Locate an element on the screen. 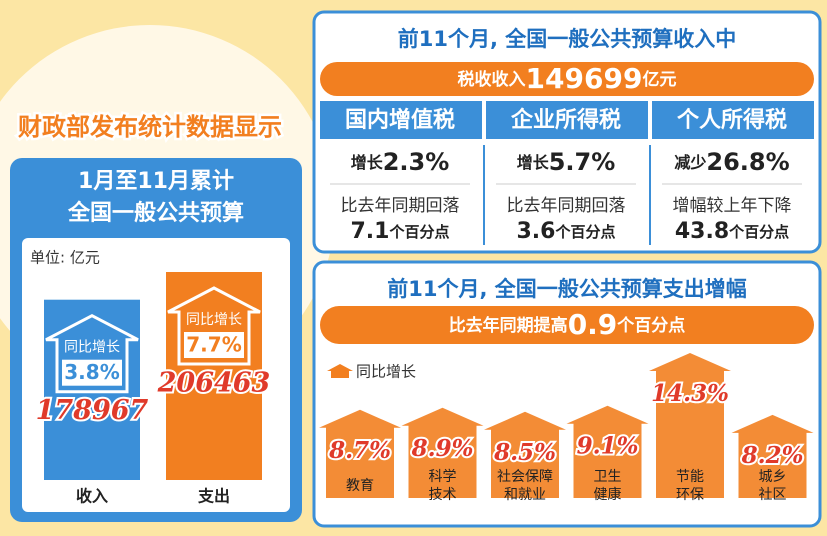 This screenshot has height=536, width=827. value-label: 8.5% is located at coordinates (524, 452).